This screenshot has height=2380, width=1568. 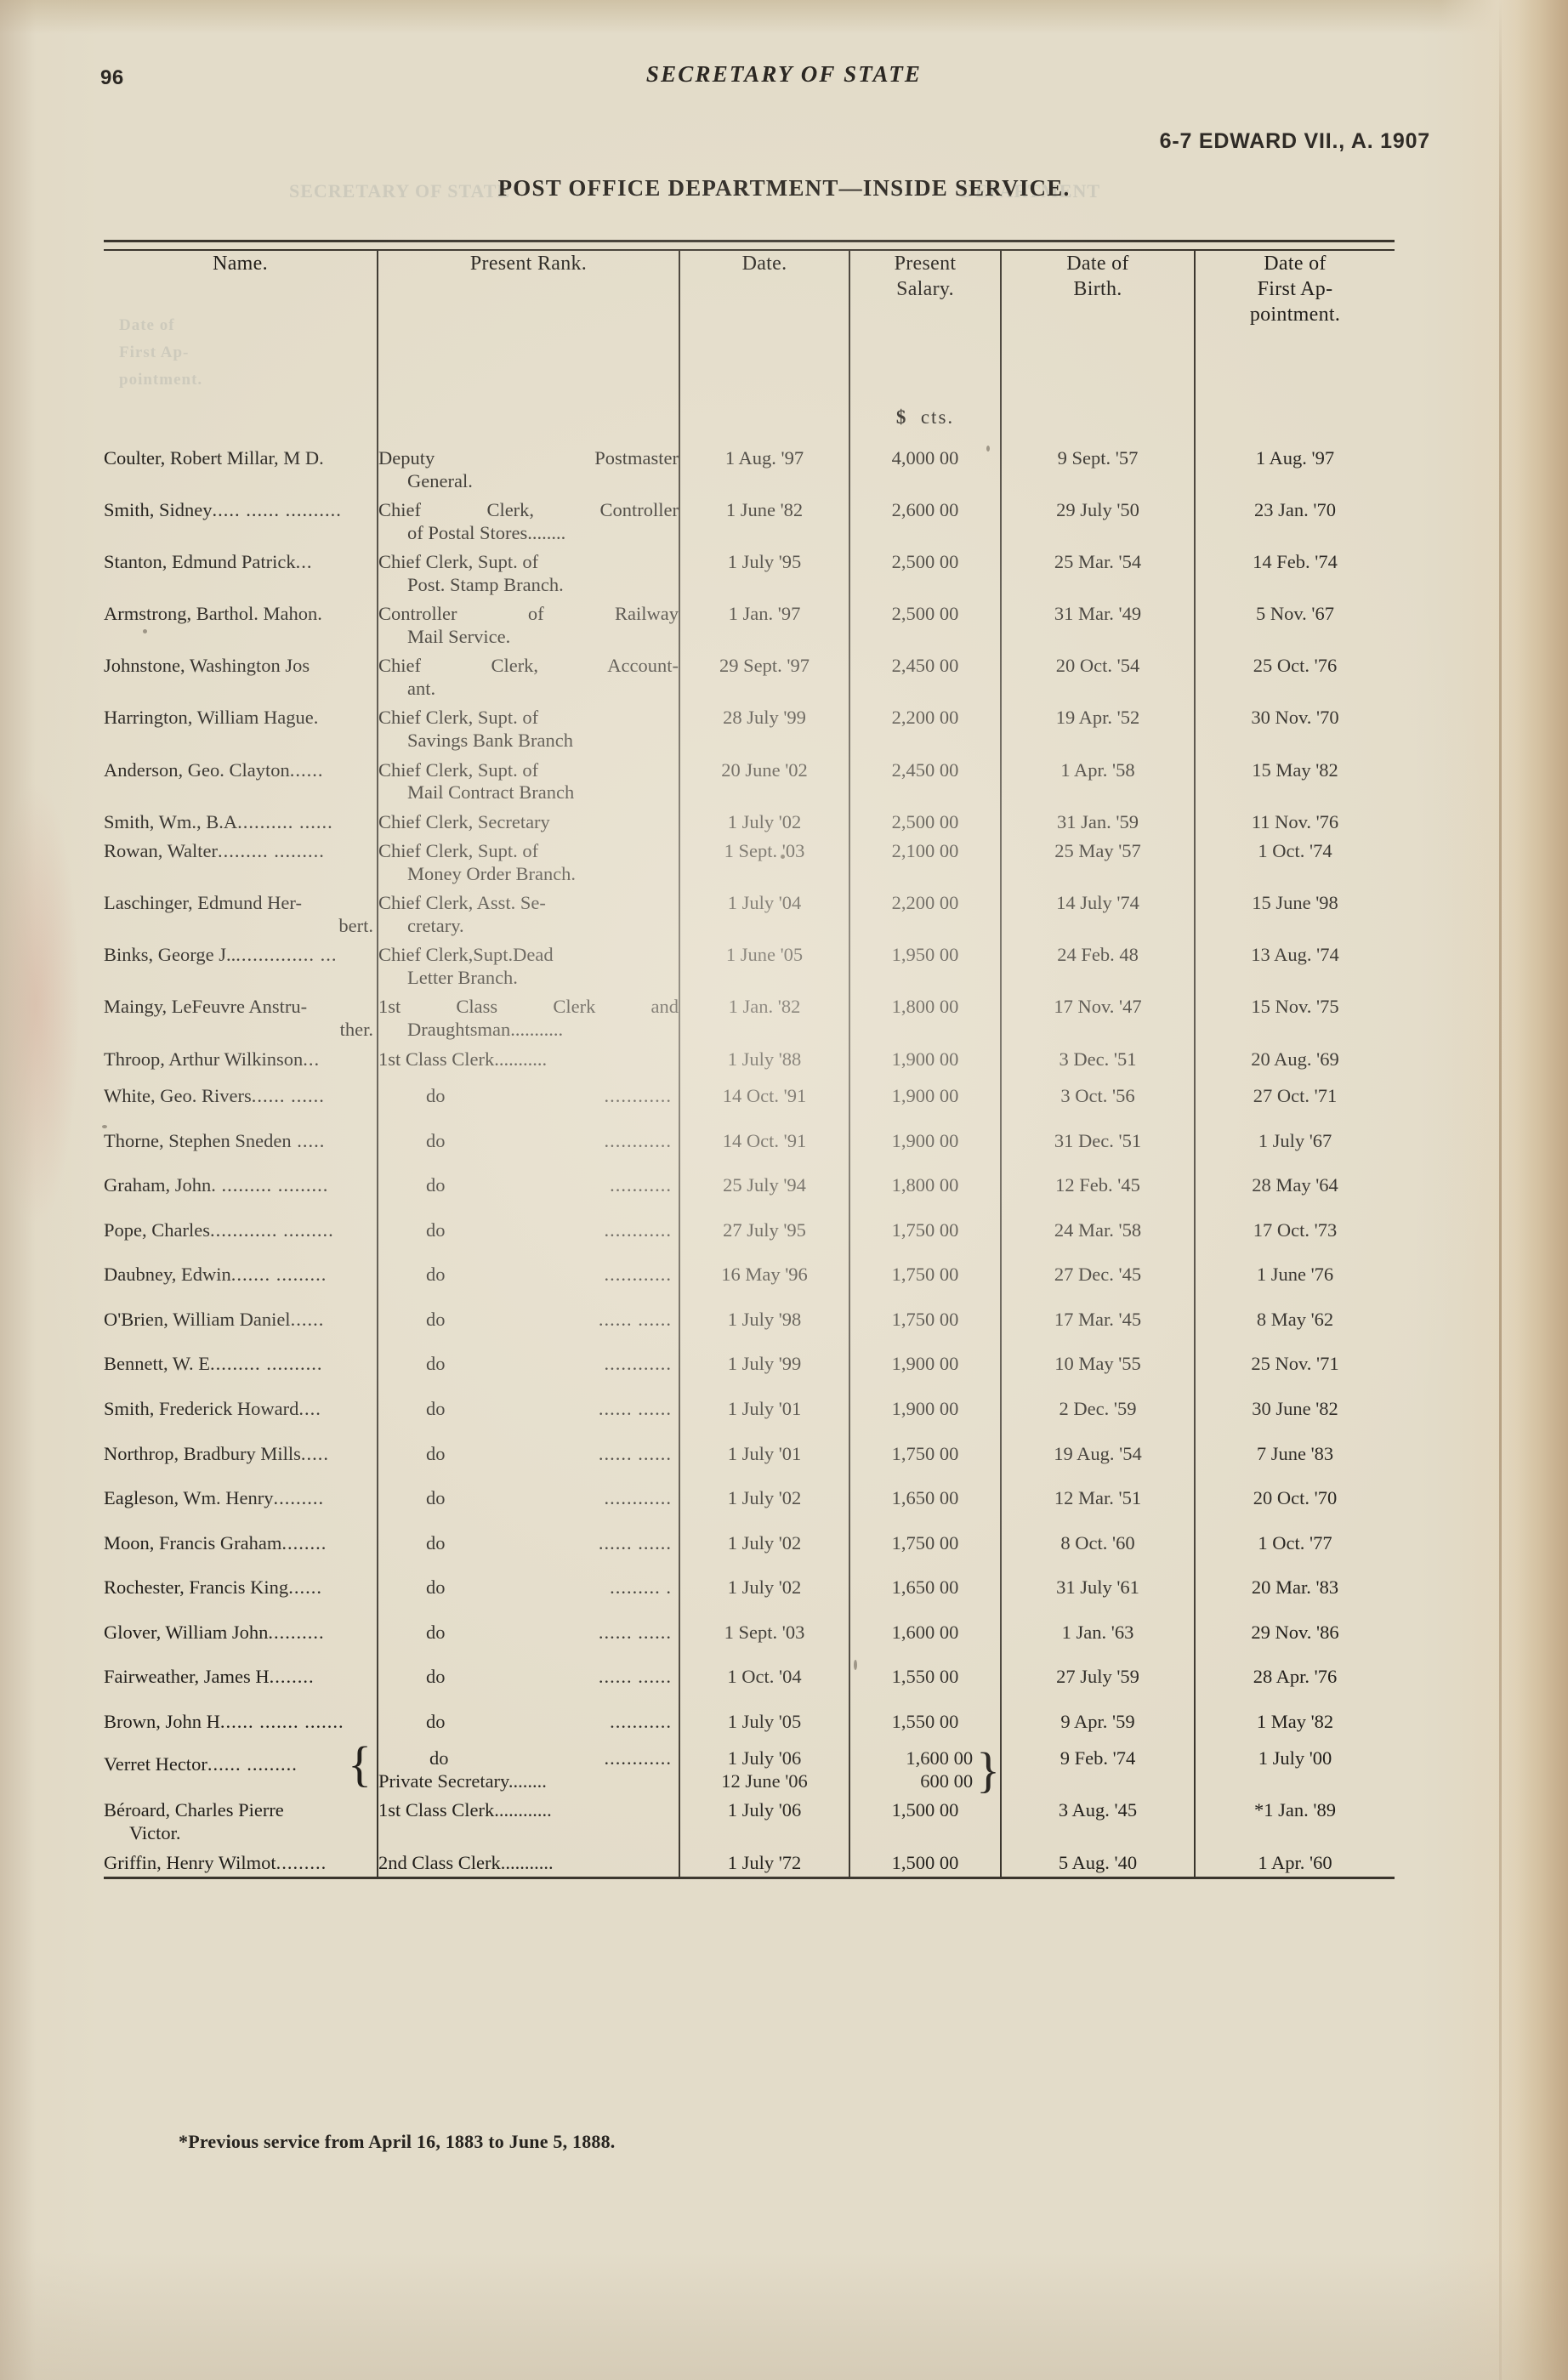 I want to click on cell-first-appointment: 7 June '83, so click(x=1294, y=1453).